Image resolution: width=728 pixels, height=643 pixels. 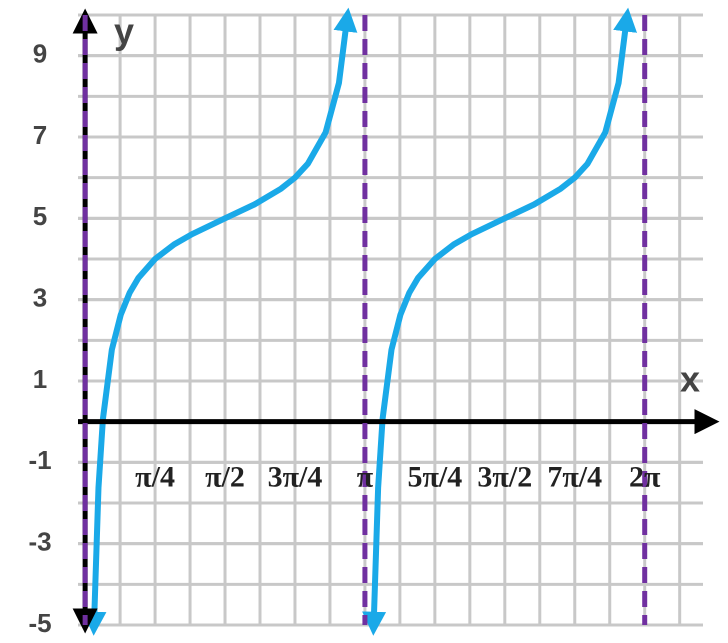 I want to click on x-tick-label: 2π, so click(x=645, y=477).